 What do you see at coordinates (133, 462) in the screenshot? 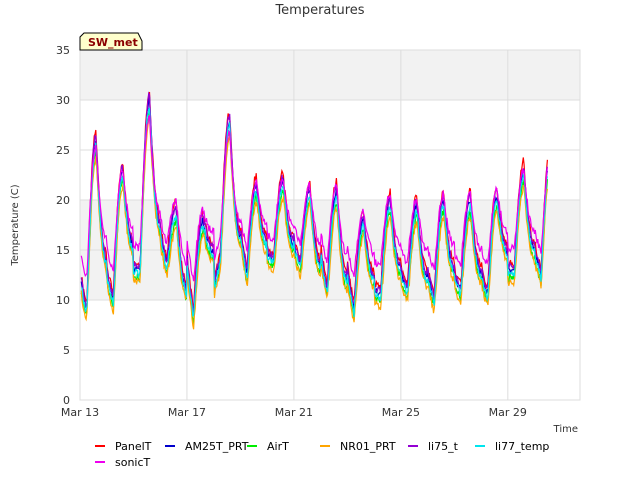
I see `legend-label: sonicT` at bounding box center [133, 462].